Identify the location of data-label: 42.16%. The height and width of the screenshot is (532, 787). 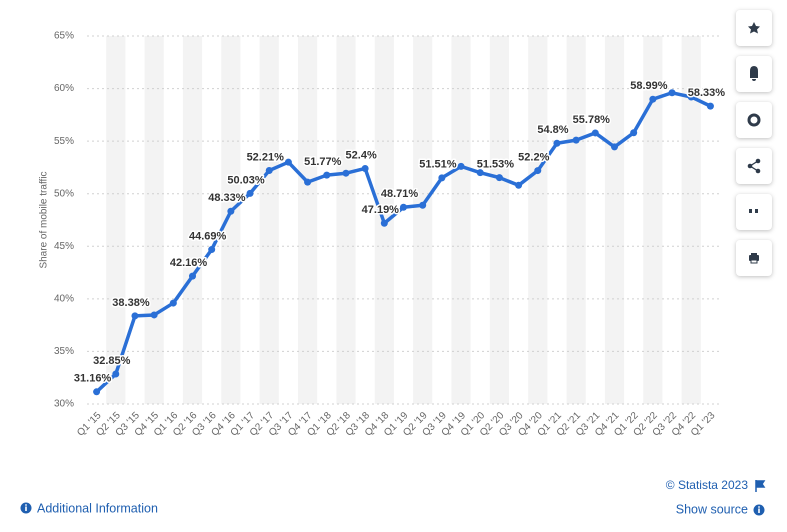
(189, 263).